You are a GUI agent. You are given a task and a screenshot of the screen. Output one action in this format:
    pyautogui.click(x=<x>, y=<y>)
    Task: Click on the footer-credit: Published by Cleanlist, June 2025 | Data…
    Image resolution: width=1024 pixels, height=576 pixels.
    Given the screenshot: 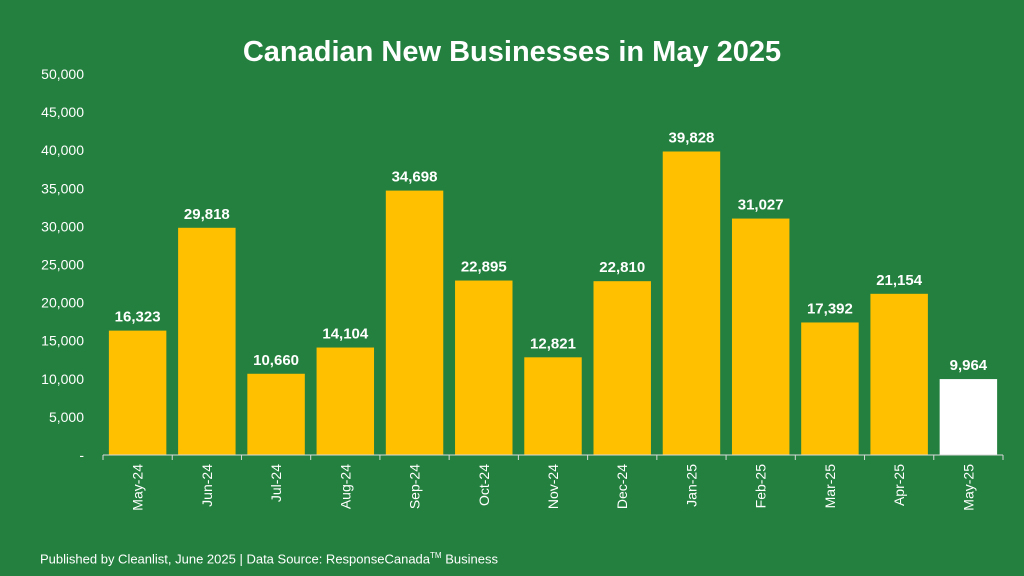 What is the action you would take?
    pyautogui.click(x=269, y=558)
    